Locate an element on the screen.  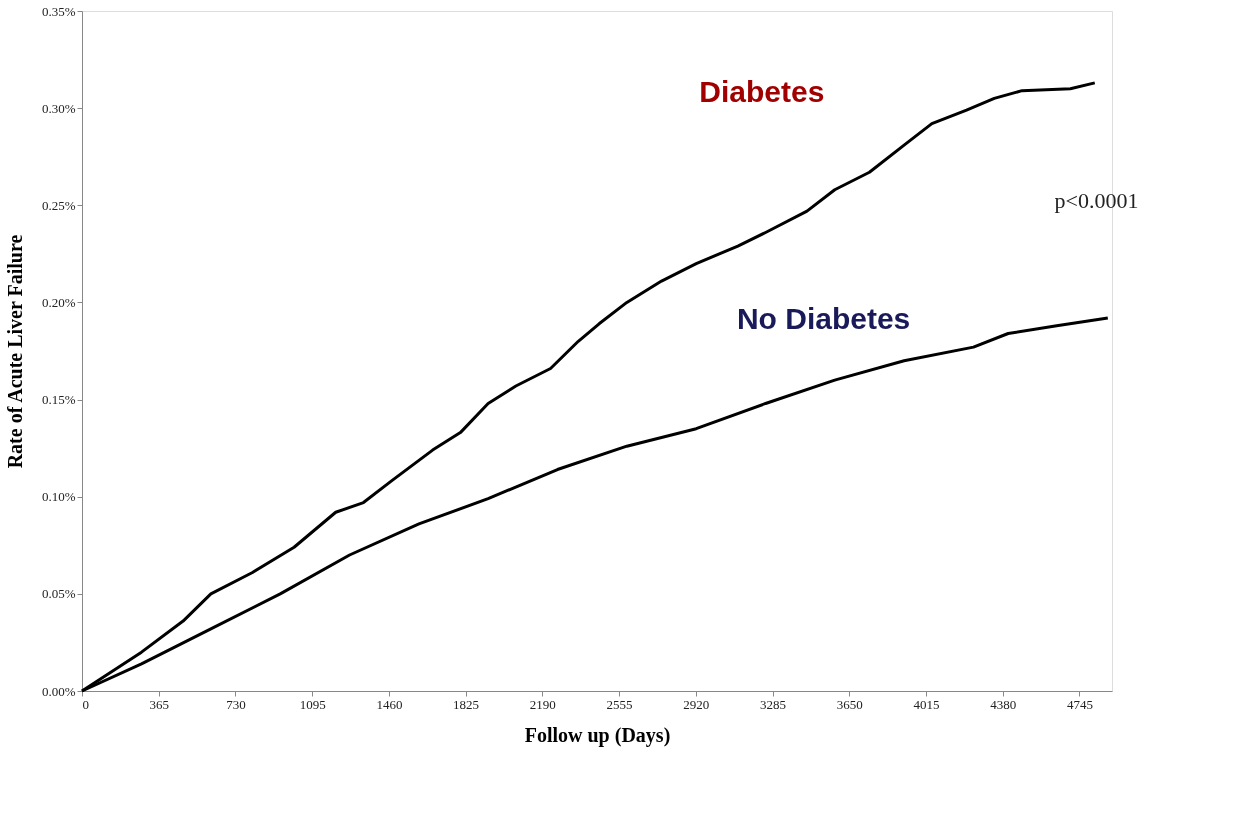
y-tick-label: 0.15% is located at coordinates (58, 400).